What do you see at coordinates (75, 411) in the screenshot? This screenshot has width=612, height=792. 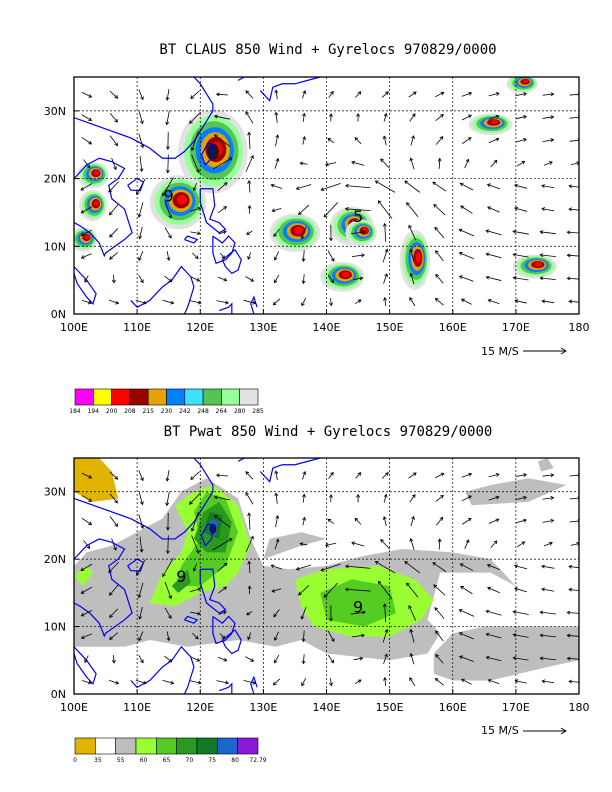 I see `colorbar-label: 184` at bounding box center [75, 411].